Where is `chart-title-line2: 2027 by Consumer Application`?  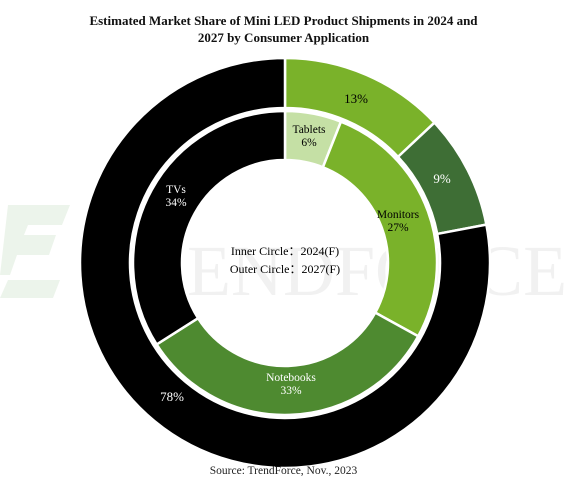
chart-title-line2: 2027 by Consumer Application is located at coordinates (283, 37).